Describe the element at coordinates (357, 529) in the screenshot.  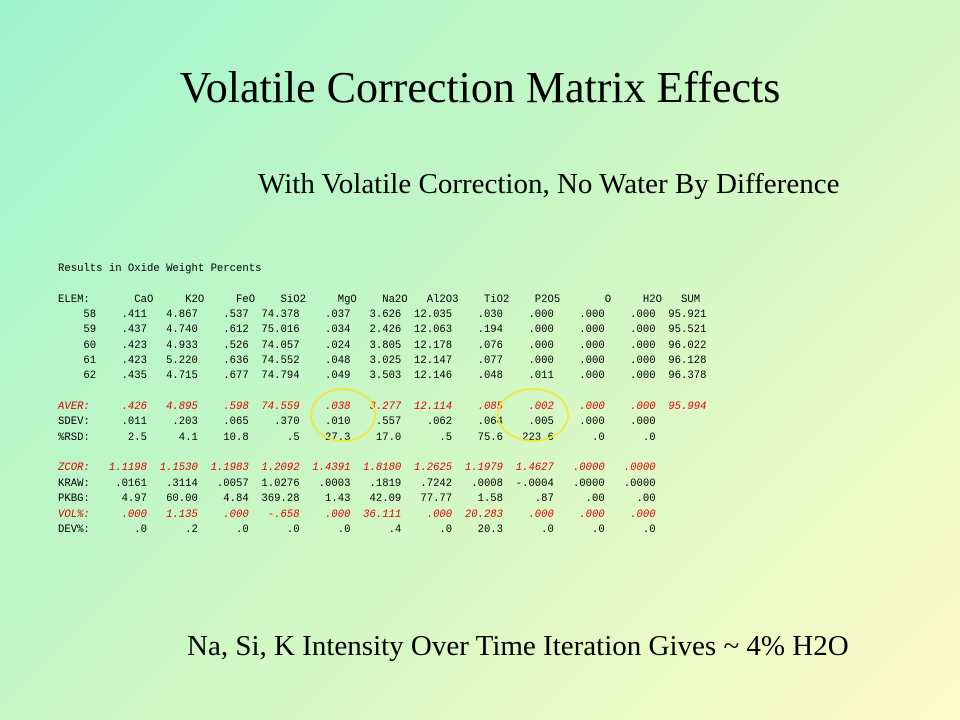
I see `table-row: DEV%: .0 .2 .0 .0 .0 .4 .0 20.3 .0 .0 .0` at that location.